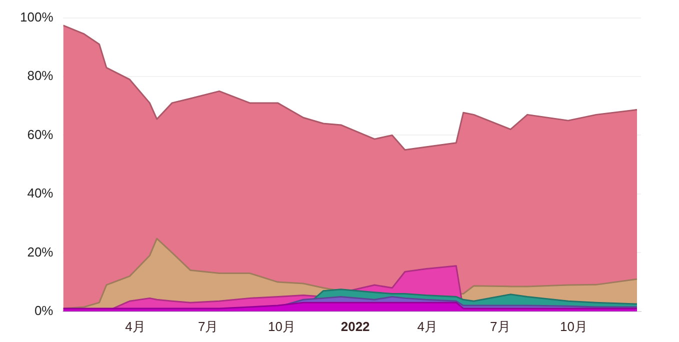  I want to click on y-tick-label: 20%, so click(40, 252).